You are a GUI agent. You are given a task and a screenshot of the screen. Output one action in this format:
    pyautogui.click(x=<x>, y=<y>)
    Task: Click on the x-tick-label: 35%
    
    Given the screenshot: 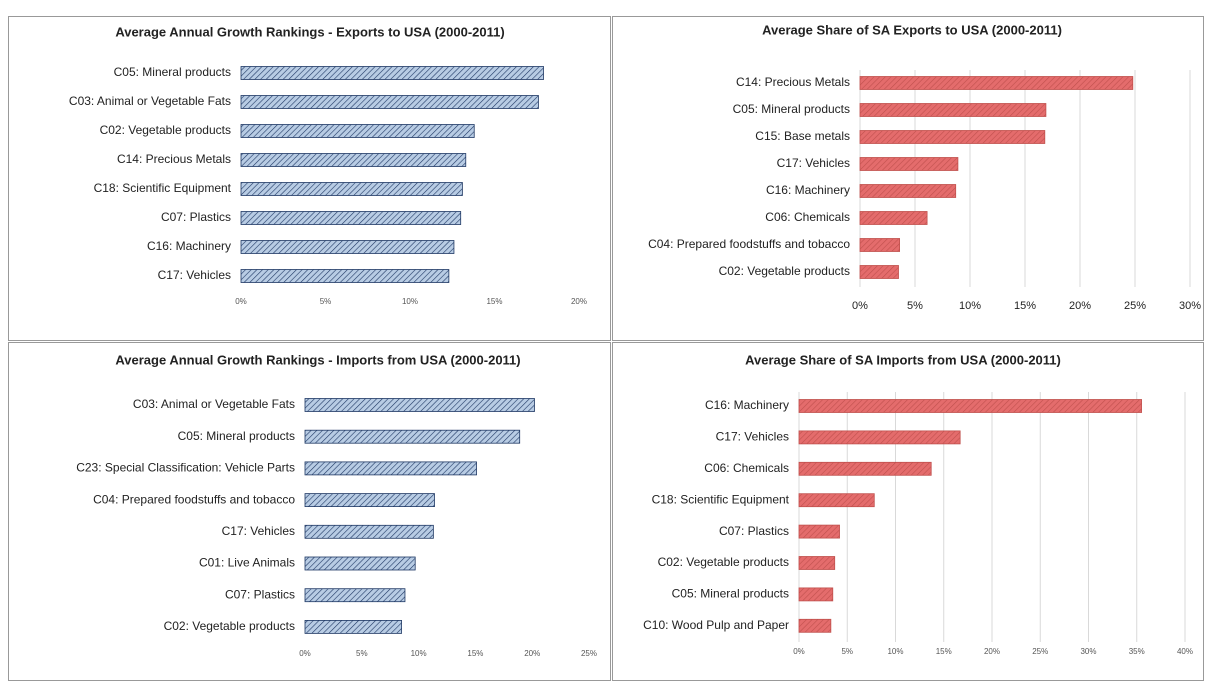 What is the action you would take?
    pyautogui.click(x=1137, y=651)
    